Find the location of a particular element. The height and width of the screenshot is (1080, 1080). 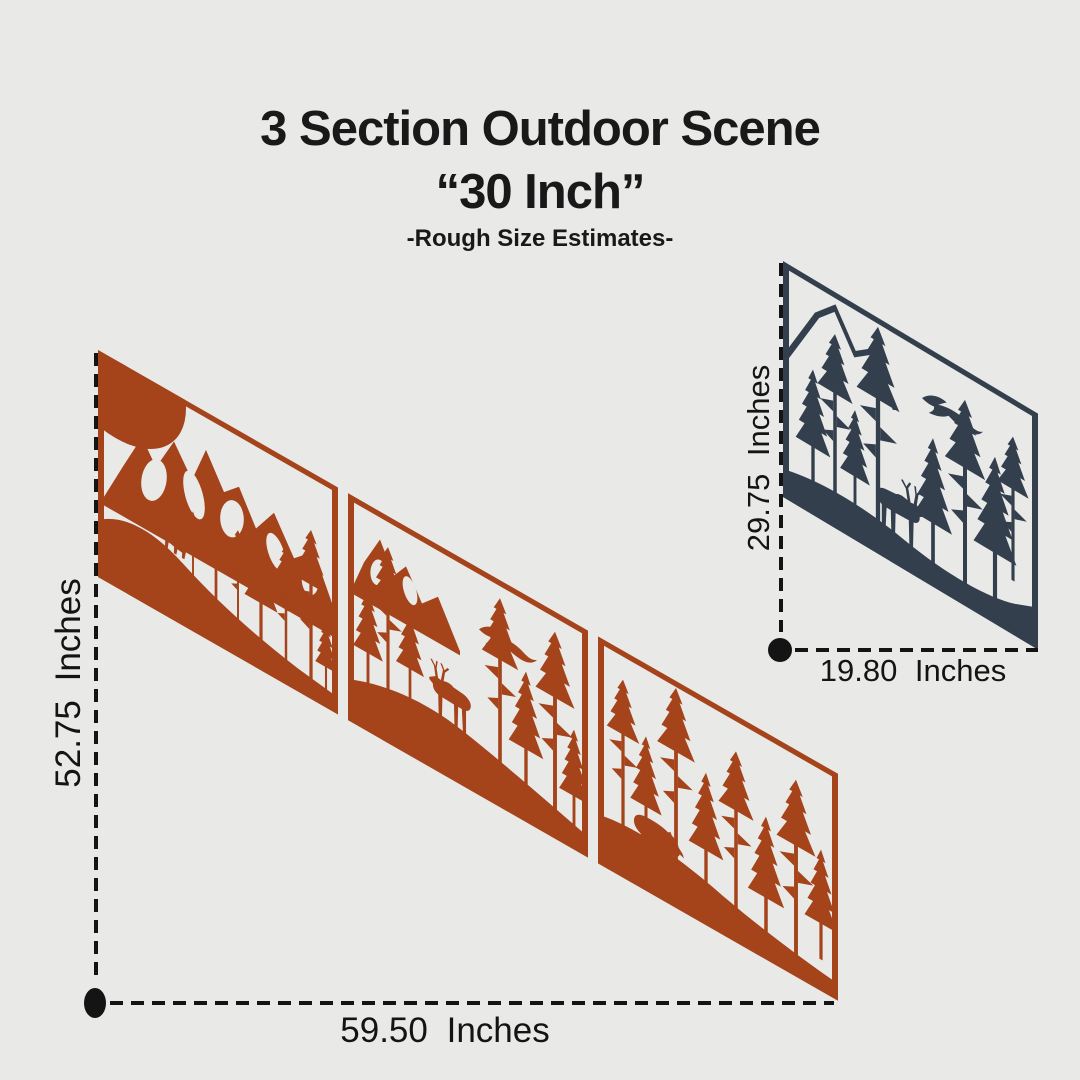

mountain-cutouts is located at coordinates (230, 527).